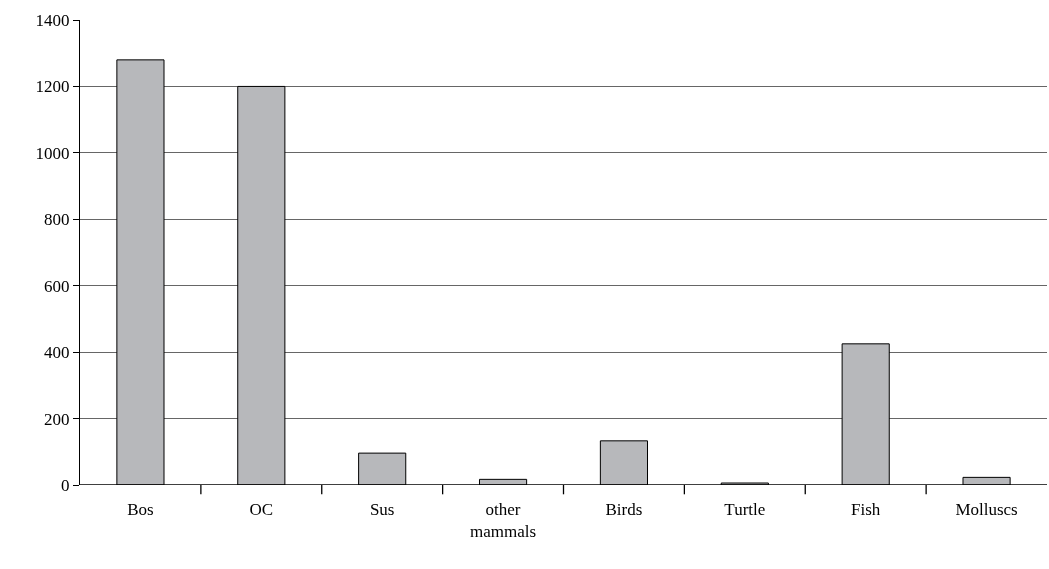  I want to click on y-tick-label: 1200, so click(52, 87).